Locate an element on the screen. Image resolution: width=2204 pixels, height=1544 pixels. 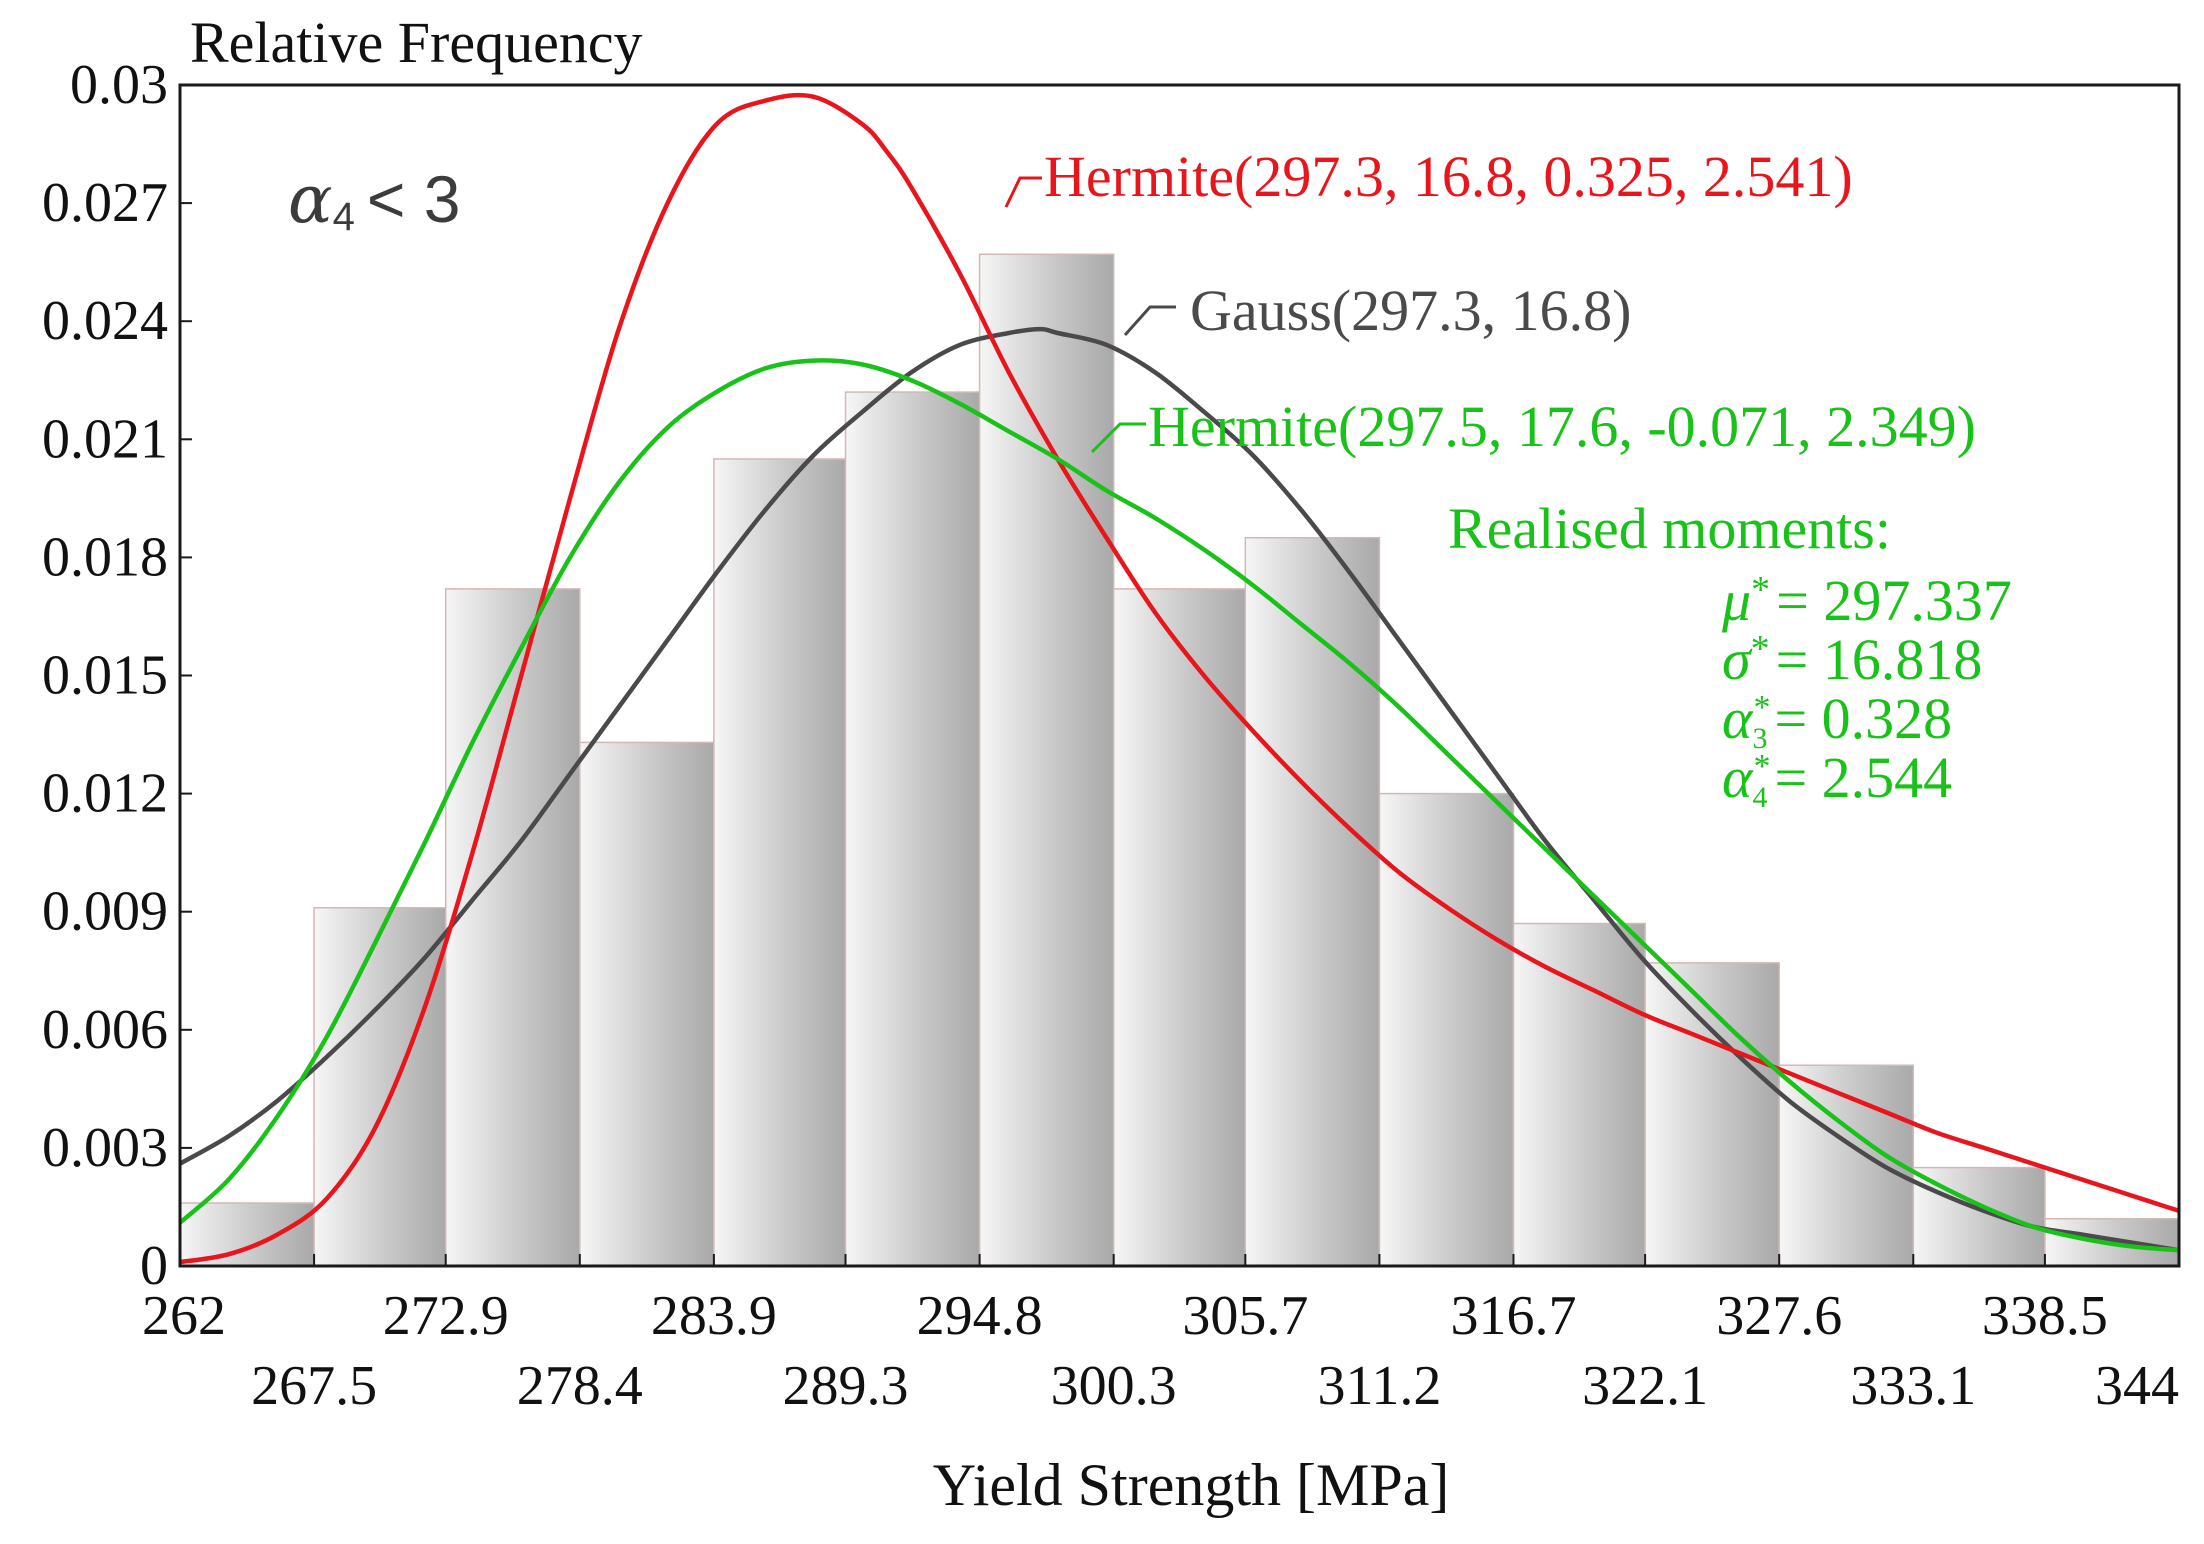
hermite-red-label: Hermite(297.3, 16.8, 0.325, 2.541) is located at coordinates (1448, 176).